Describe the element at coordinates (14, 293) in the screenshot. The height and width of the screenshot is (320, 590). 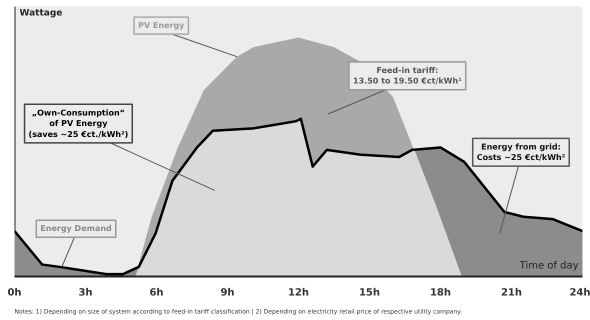
I see `x-tick-label: 0h` at that location.